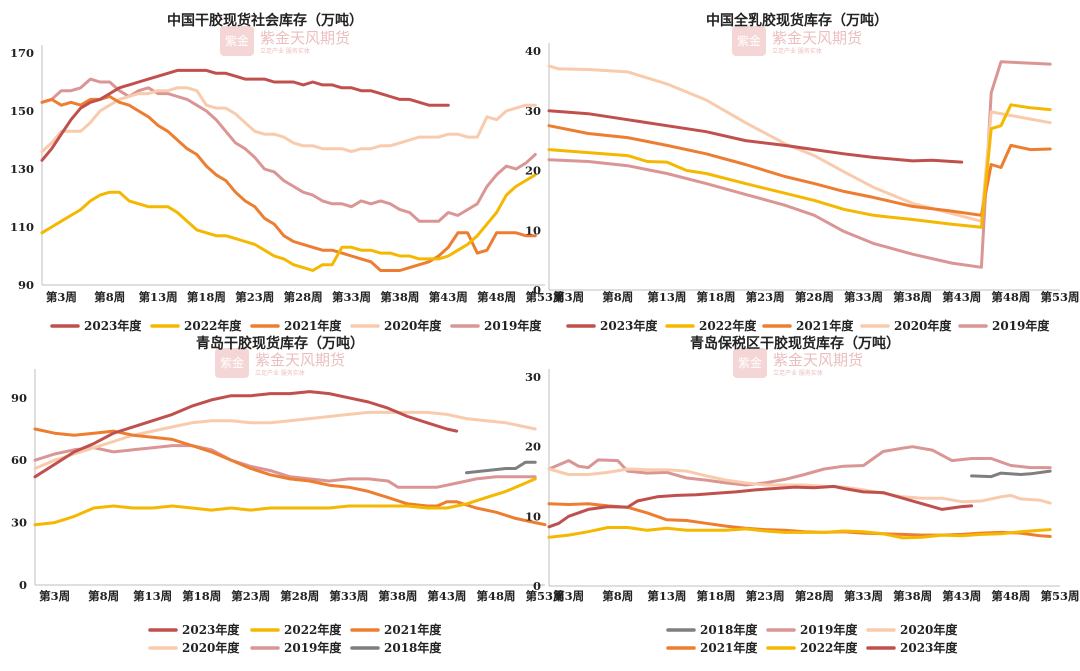 This screenshot has height=671, width=1080. I want to click on chart-title: 青岛保税区干胶现货库存（万吨）, so click(795, 343).